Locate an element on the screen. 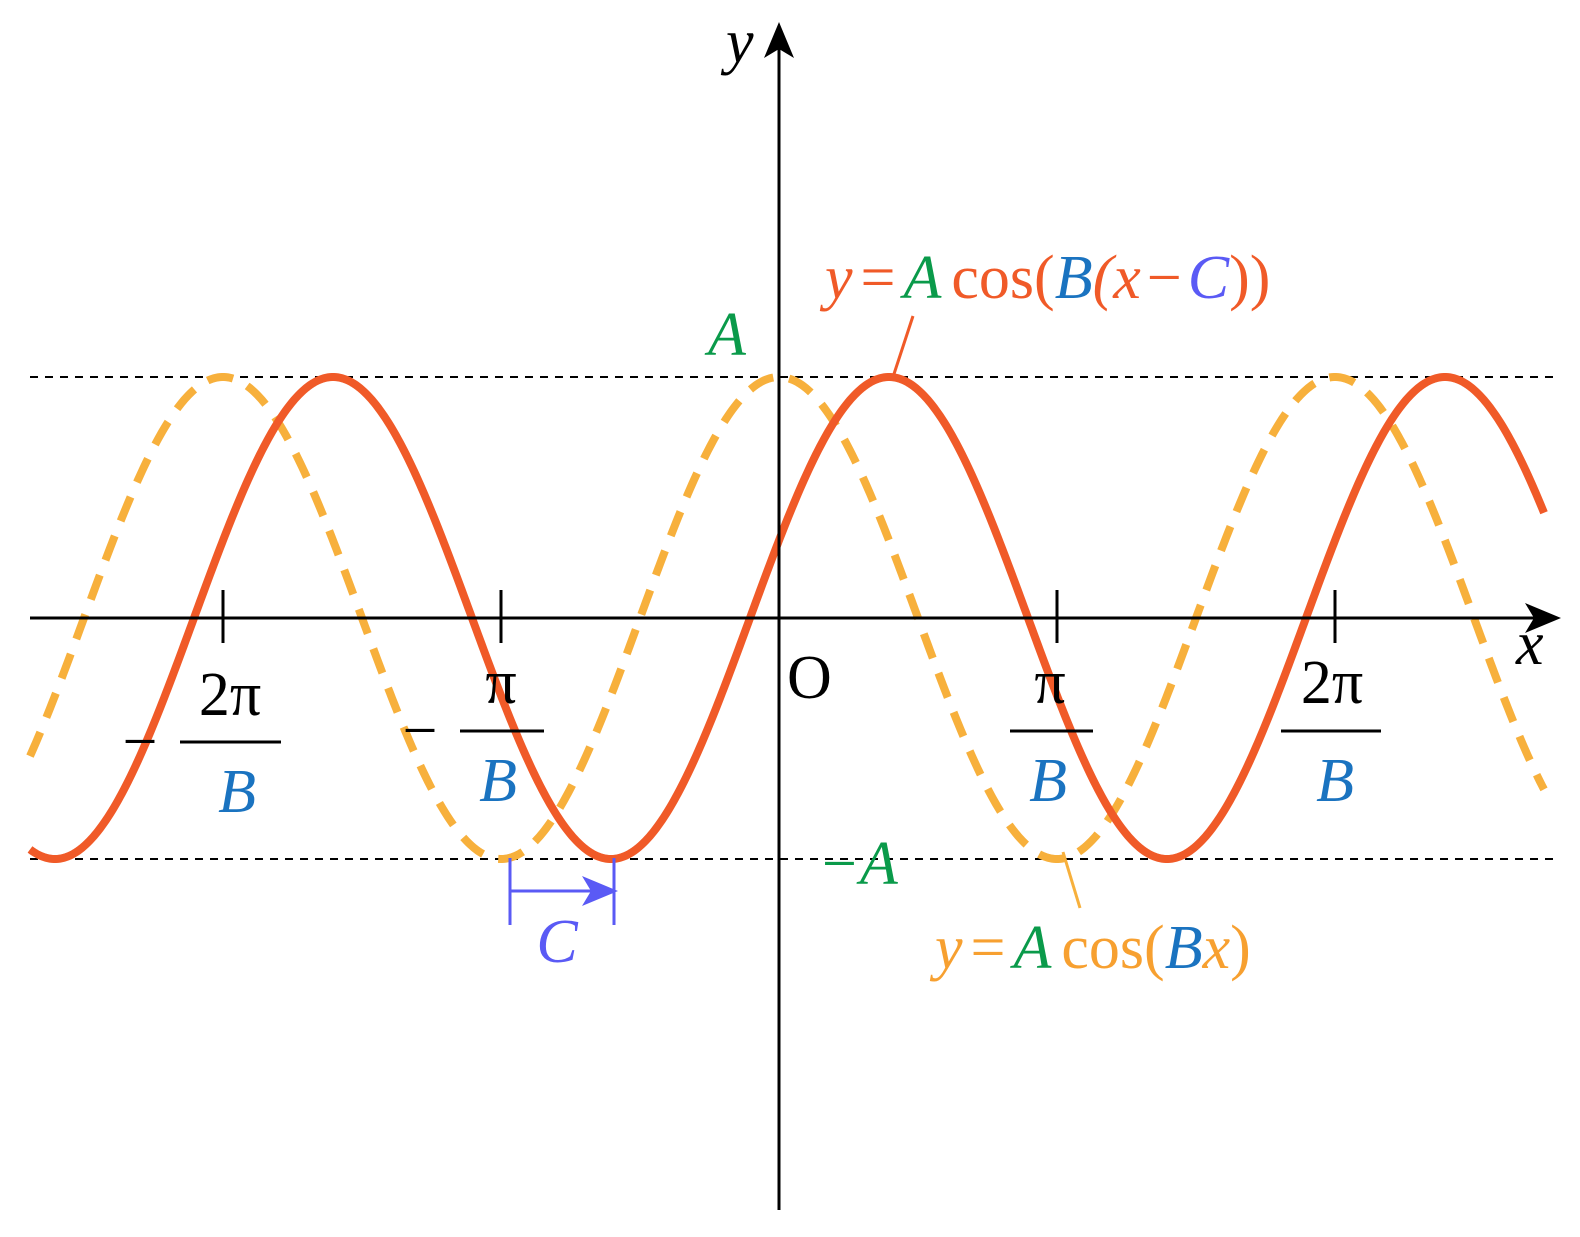 Image resolution: width=1580 pixels, height=1237 pixels. tick-marks is located at coordinates (780, 667).